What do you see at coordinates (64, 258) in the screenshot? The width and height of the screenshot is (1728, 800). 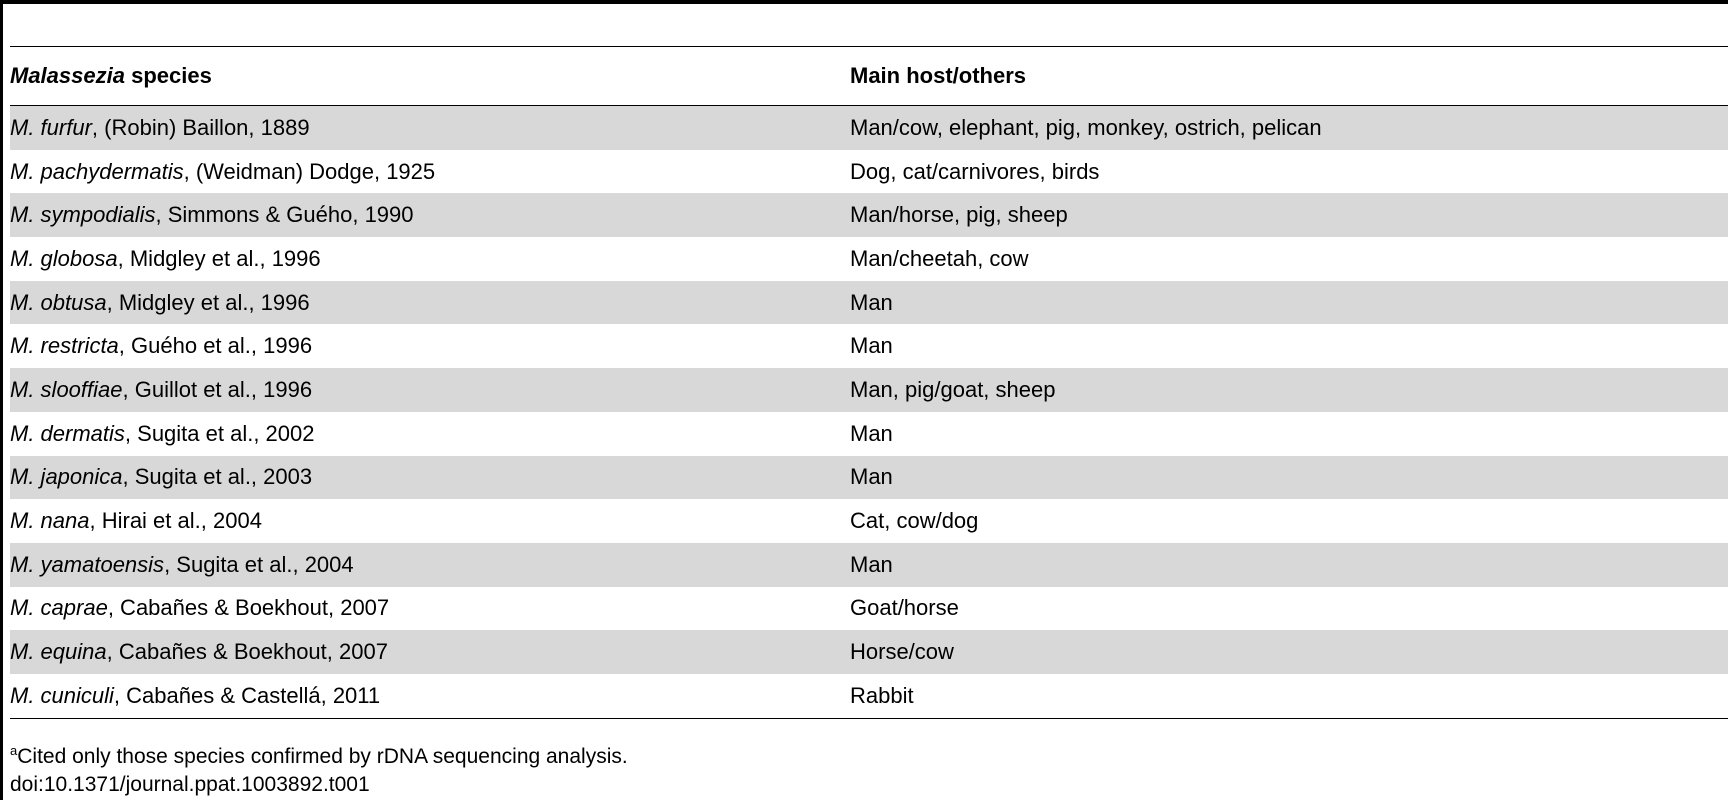 I see `species-name: M. globosa` at bounding box center [64, 258].